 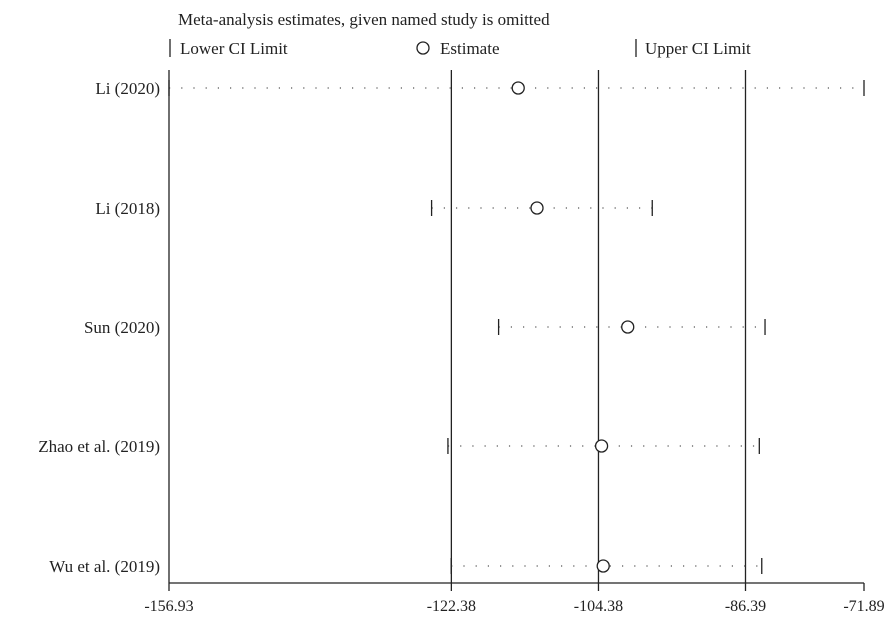 What do you see at coordinates (104, 566) in the screenshot?
I see `study-label: Wu et al. (2019)` at bounding box center [104, 566].